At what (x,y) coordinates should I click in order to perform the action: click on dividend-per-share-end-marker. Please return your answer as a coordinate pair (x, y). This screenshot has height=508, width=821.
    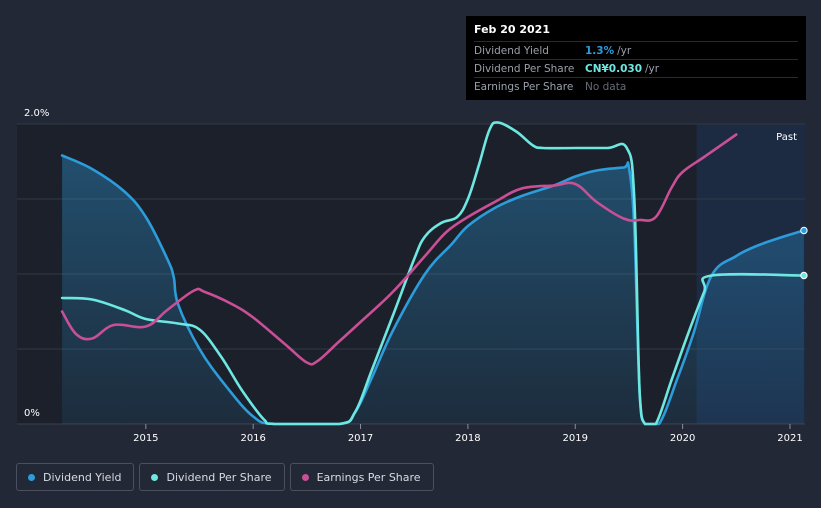
    Looking at the image, I should click on (804, 275).